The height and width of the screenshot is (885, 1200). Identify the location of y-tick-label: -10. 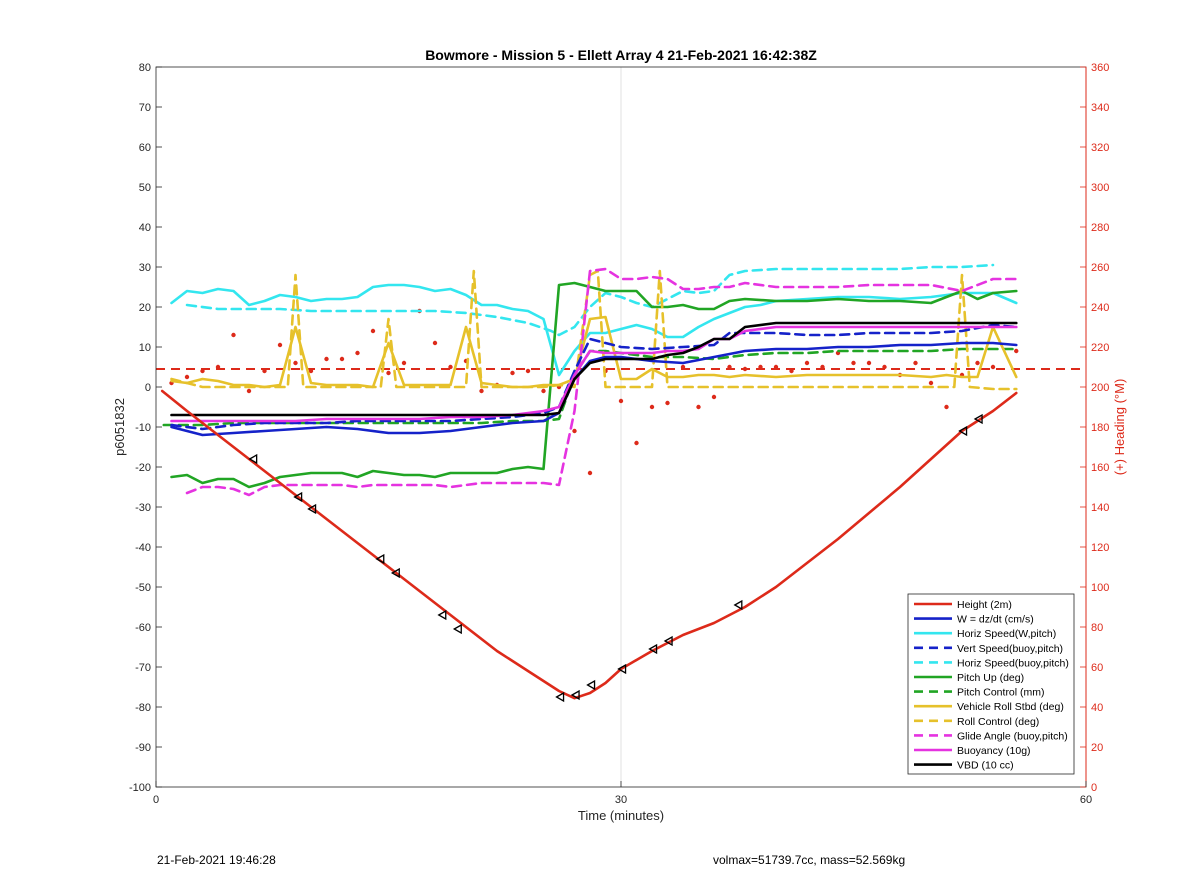
(143, 428).